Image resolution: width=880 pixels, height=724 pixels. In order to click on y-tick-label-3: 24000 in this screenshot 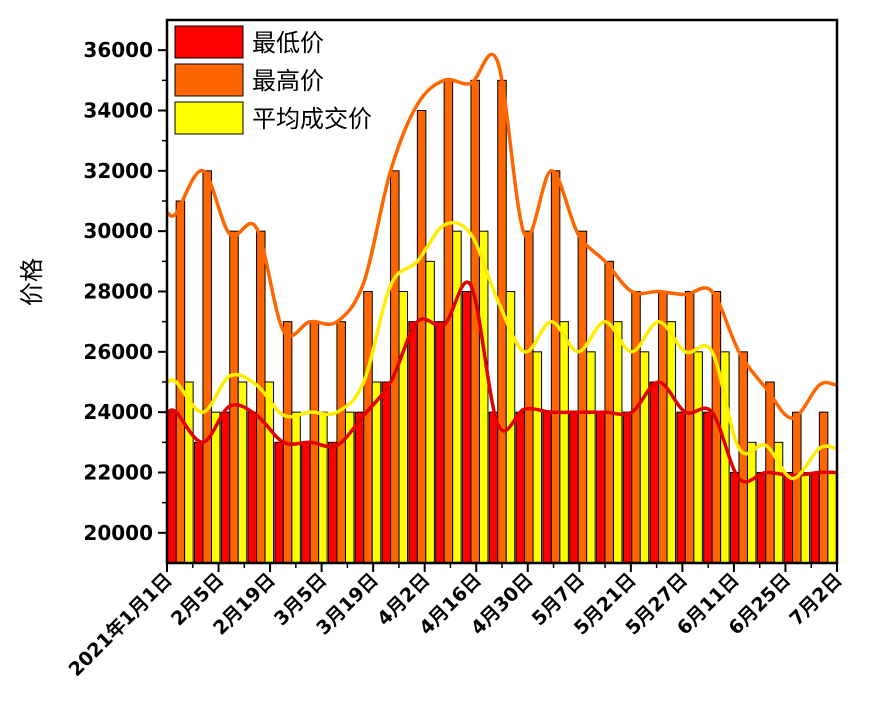, I will do `click(118, 412)`.